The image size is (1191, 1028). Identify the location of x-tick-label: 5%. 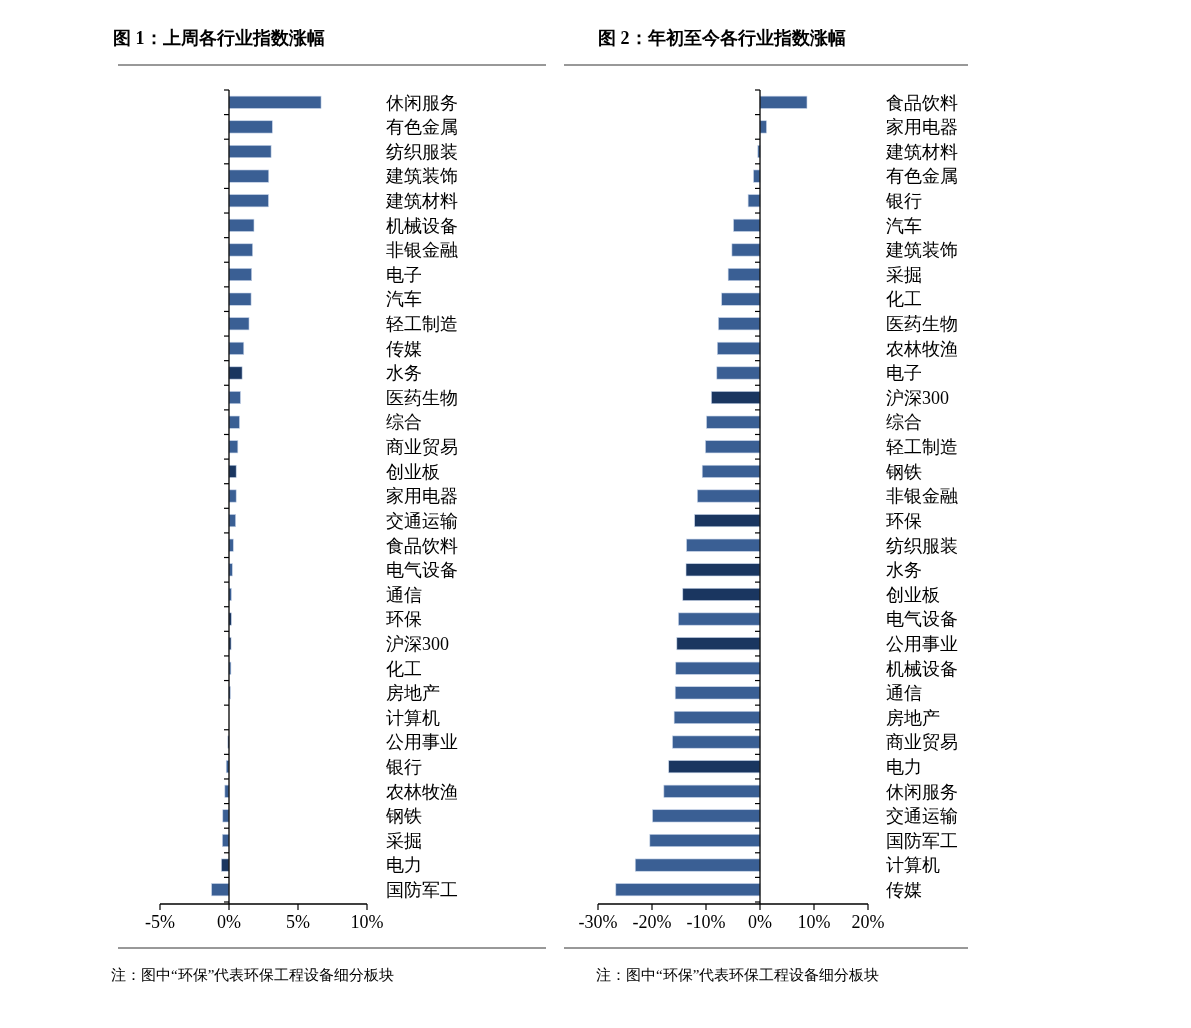
(298, 922).